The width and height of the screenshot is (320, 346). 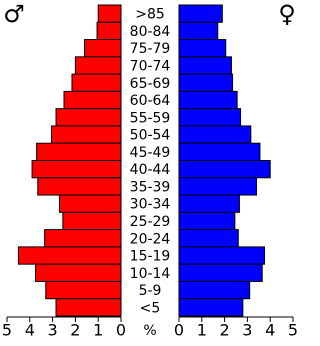 I want to click on category-label: 80-84, so click(x=150, y=32).